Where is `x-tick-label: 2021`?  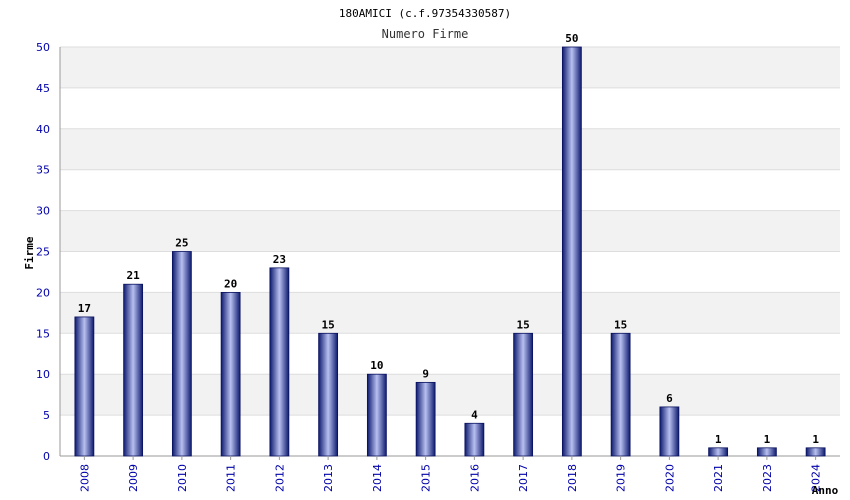
x-tick-label: 2021 is located at coordinates (718, 478).